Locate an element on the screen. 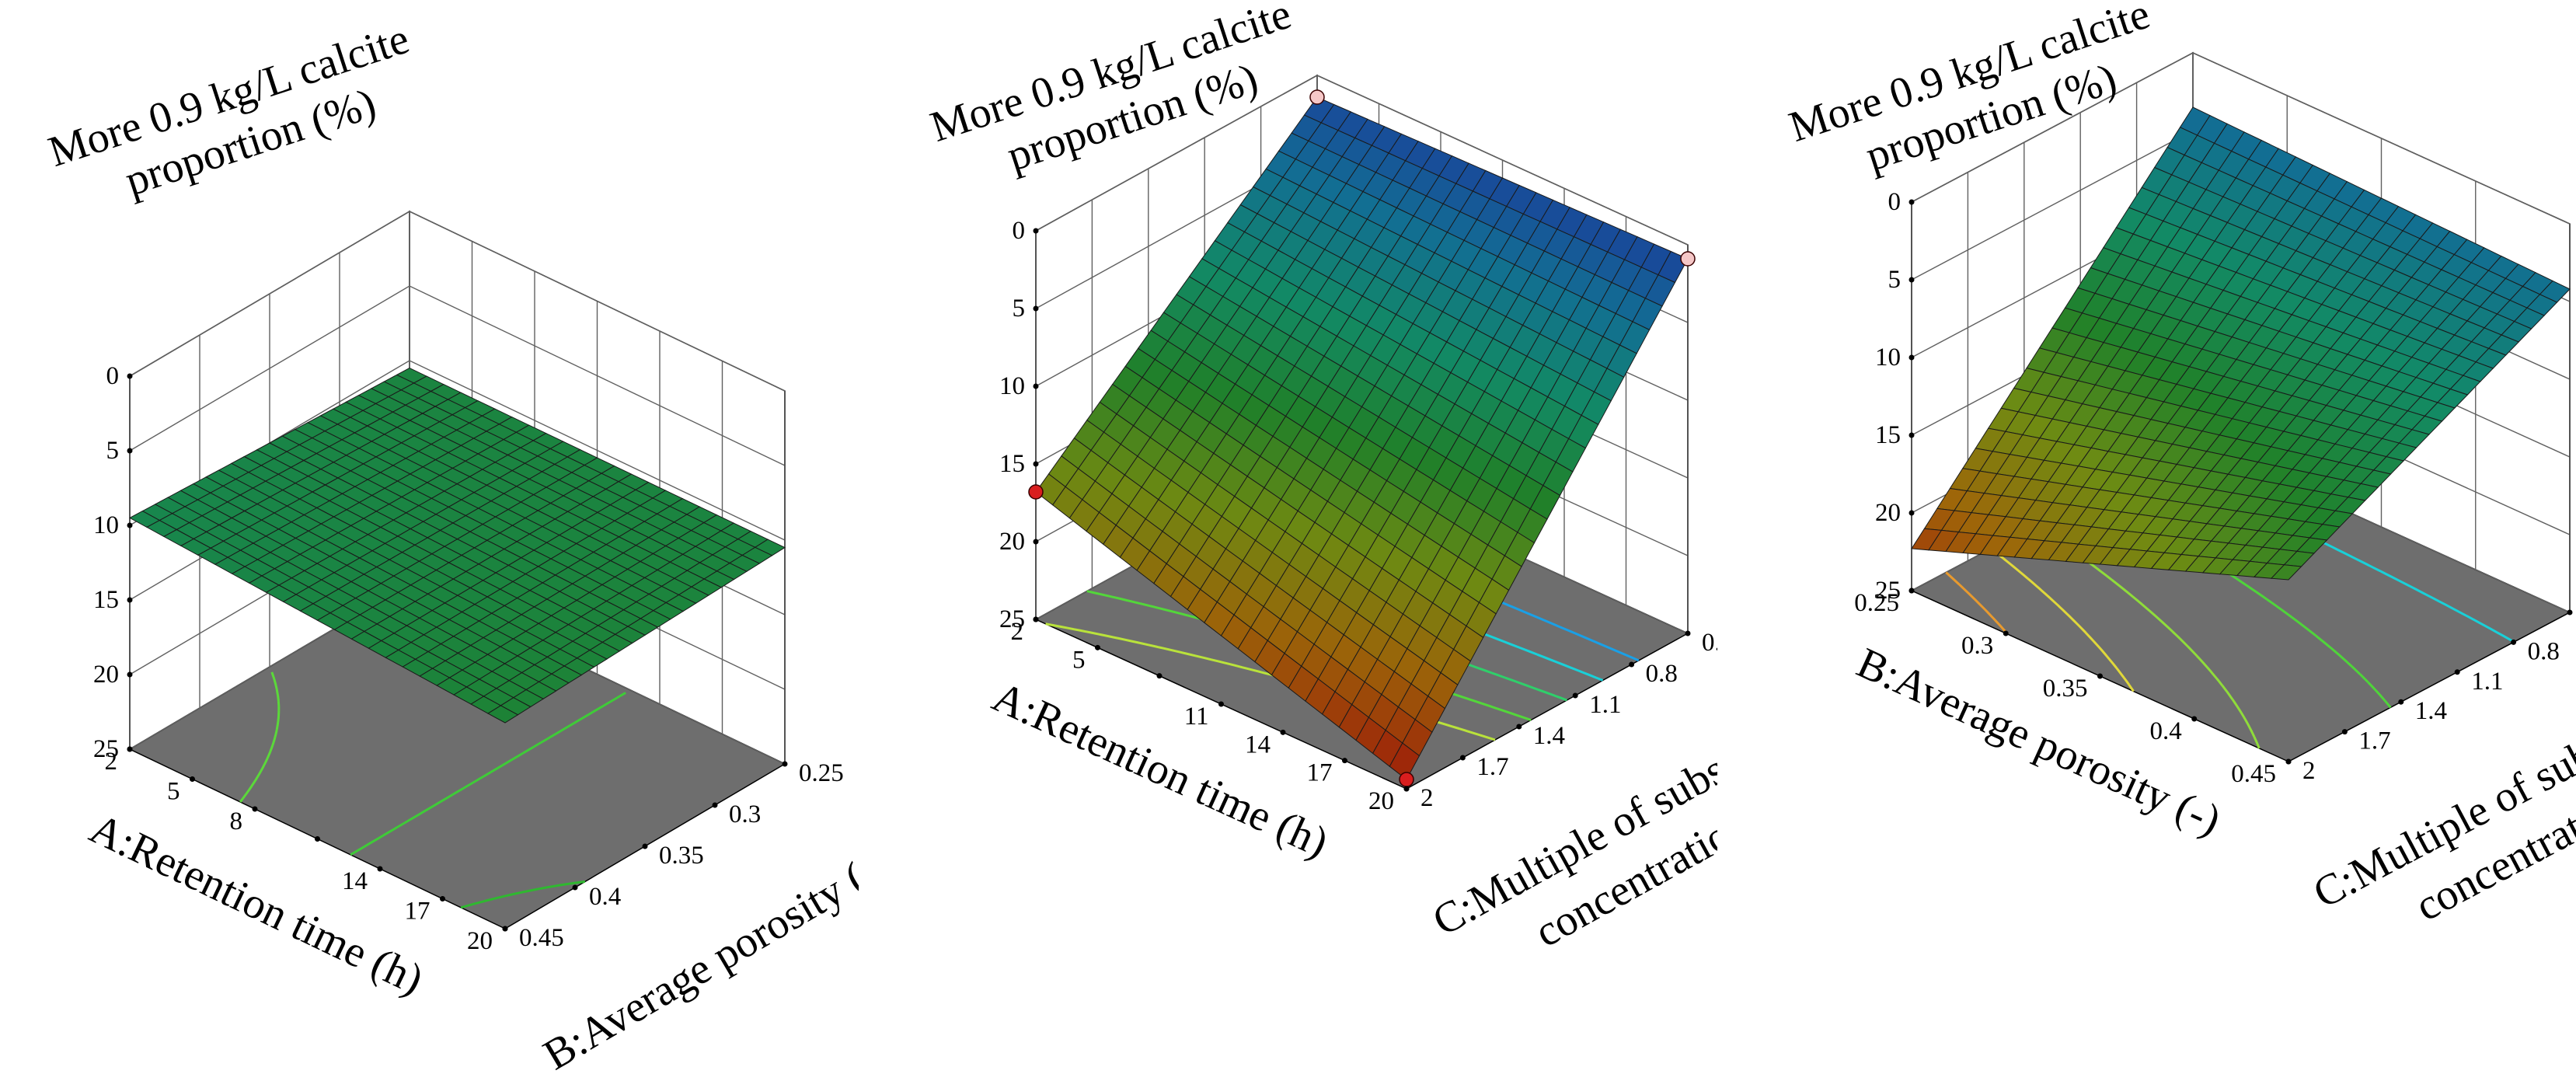 The height and width of the screenshot is (1088, 2576). x-axis: 0.25 0.3 0.35 0.4 0.45 is located at coordinates (2073, 688).